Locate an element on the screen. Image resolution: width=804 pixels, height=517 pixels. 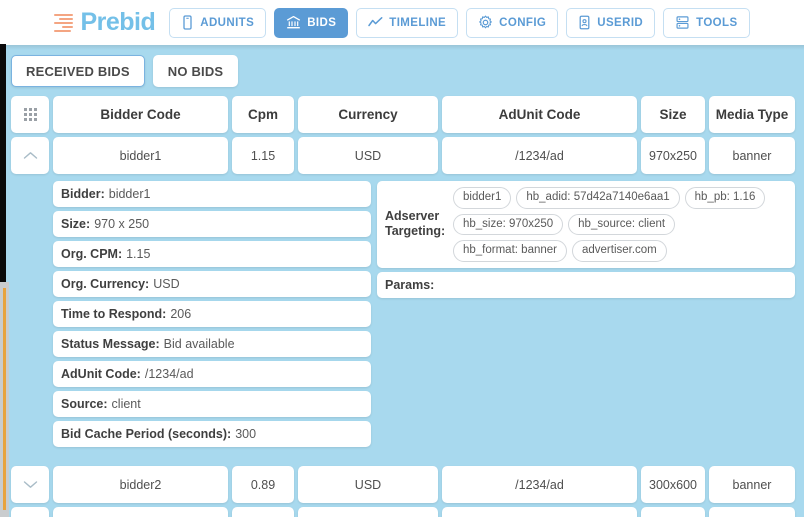
chevron-up-icon is located at coordinates (30, 156).